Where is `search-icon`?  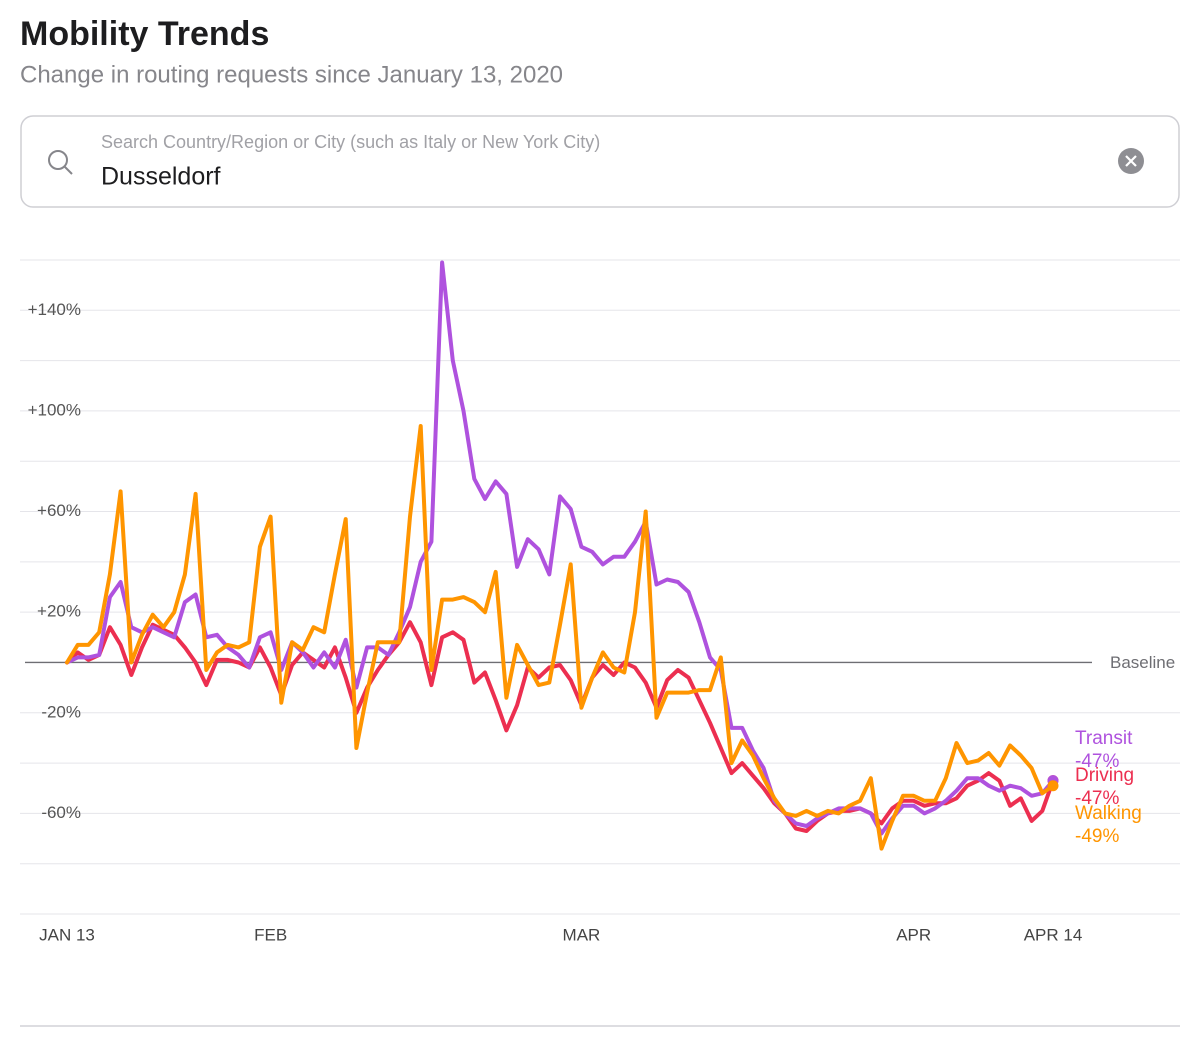
search-icon is located at coordinates (60, 162).